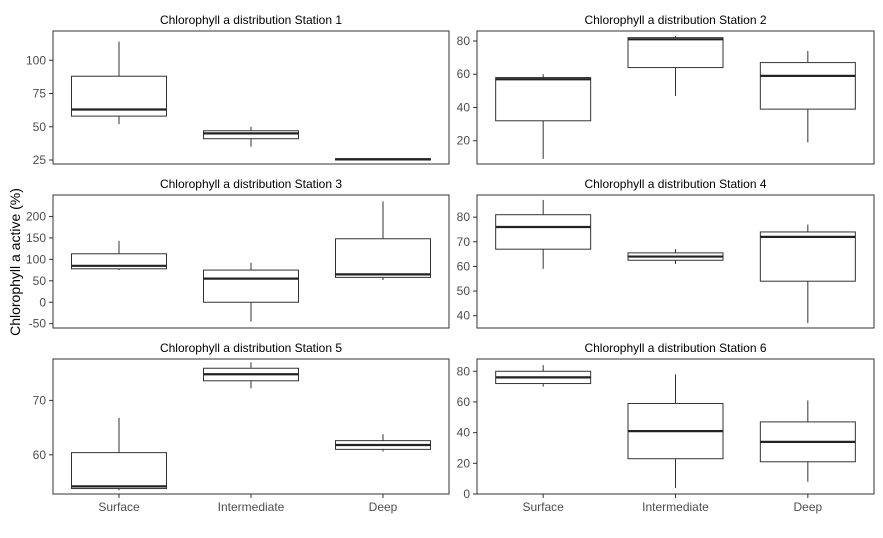 Image resolution: width=883 pixels, height=538 pixels. What do you see at coordinates (36, 216) in the screenshot?
I see `y-tick-label: 200` at bounding box center [36, 216].